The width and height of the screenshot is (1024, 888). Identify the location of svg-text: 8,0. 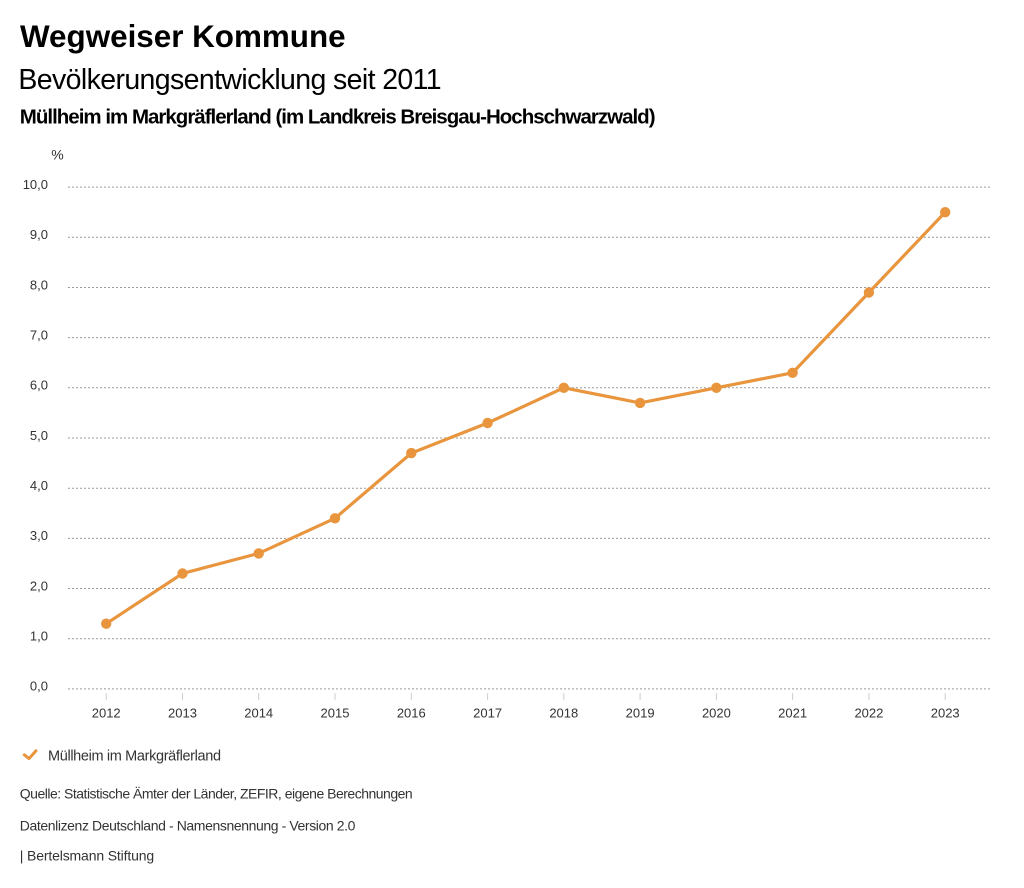
(39, 284).